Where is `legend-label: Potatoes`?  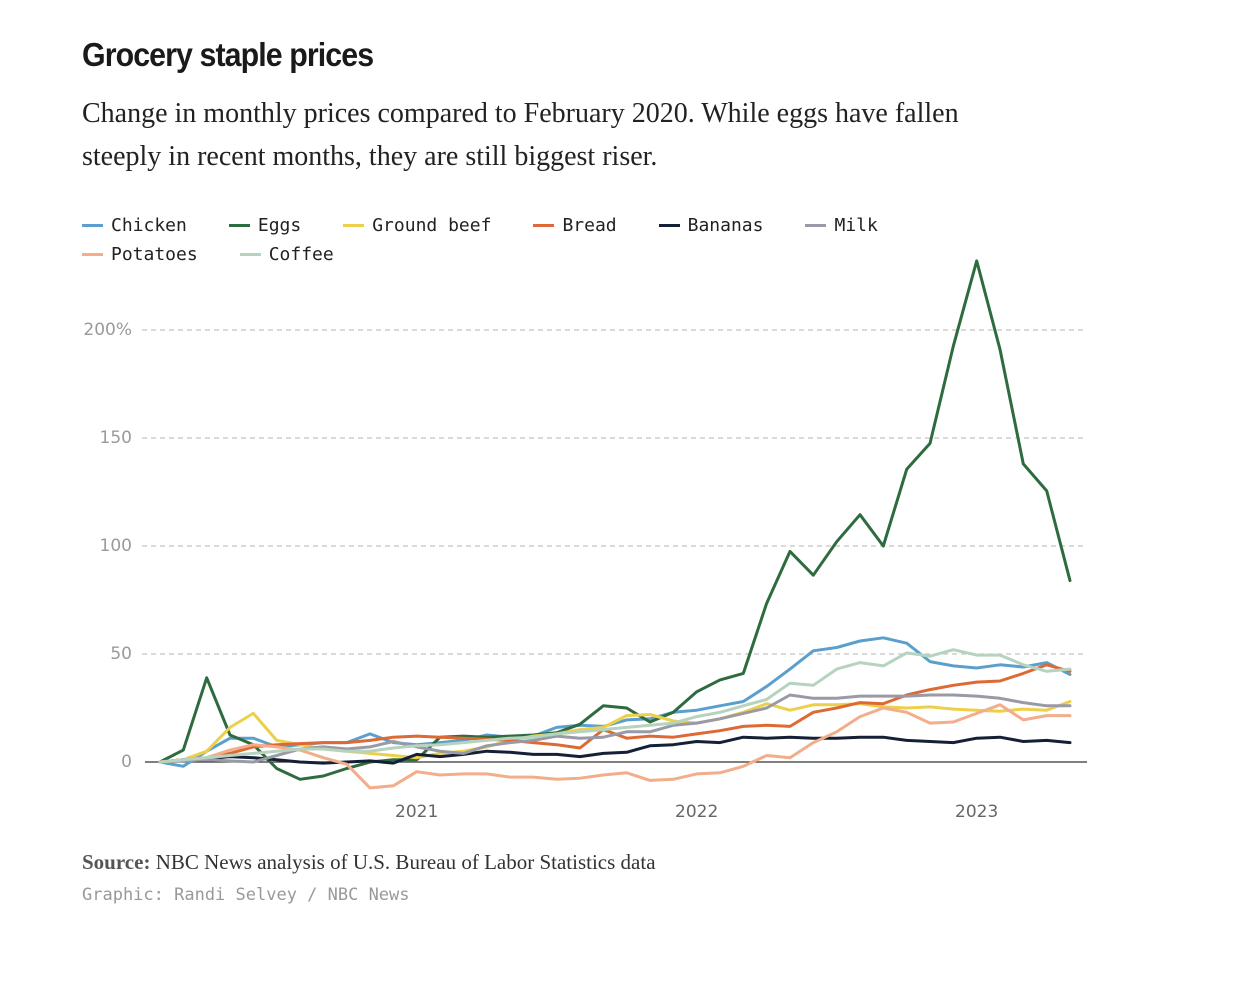 legend-label: Potatoes is located at coordinates (154, 254).